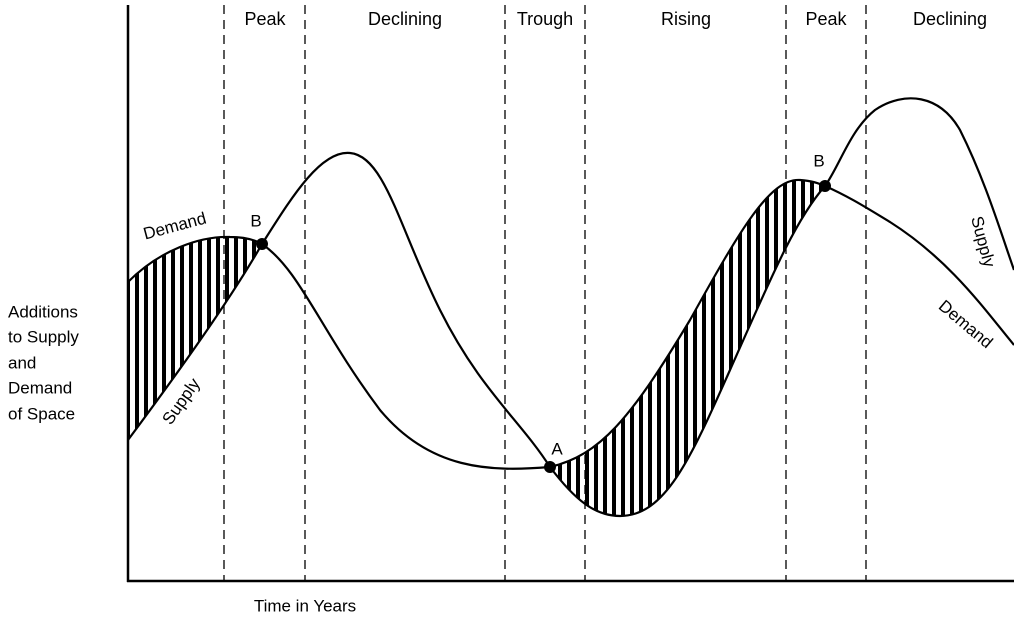  I want to click on y-axis-label: and, so click(22, 362).